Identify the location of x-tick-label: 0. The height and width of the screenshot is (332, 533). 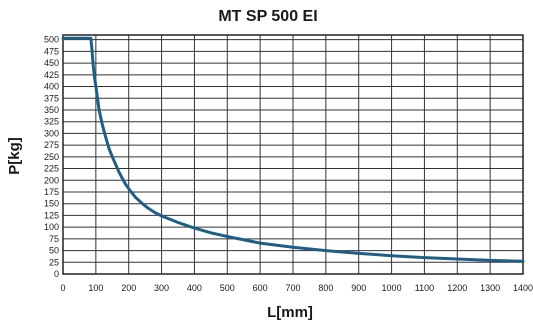
(62, 288).